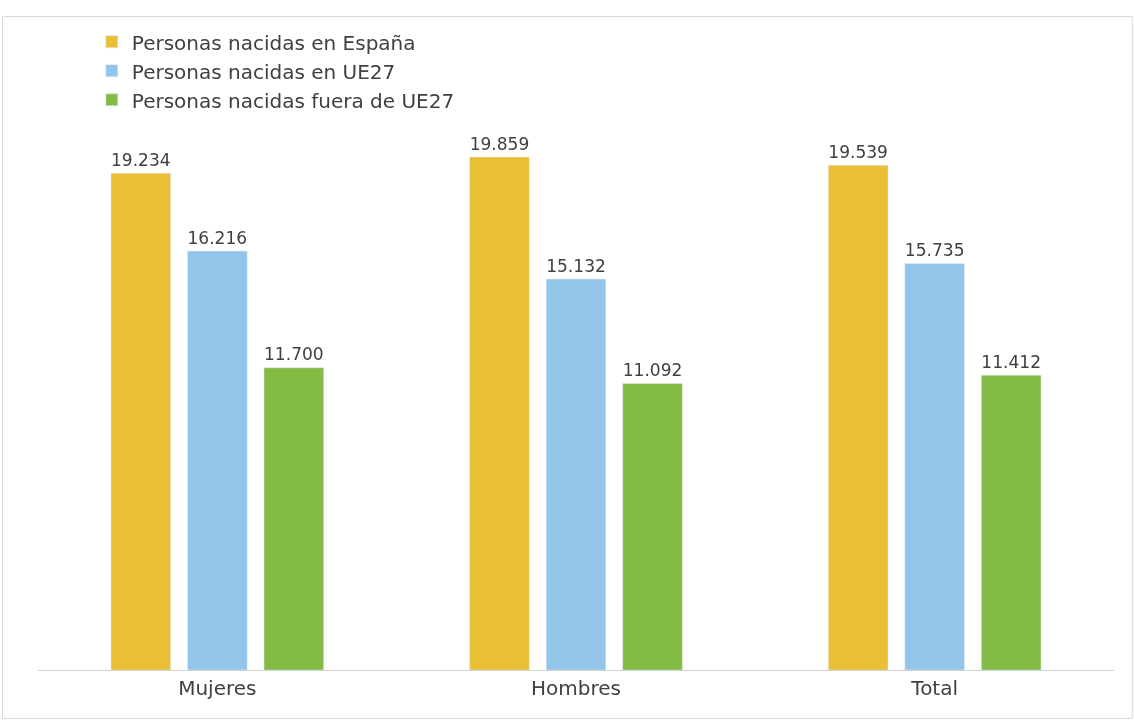 The height and width of the screenshot is (720, 1134). Describe the element at coordinates (499, 143) in the screenshot. I see `data-label: 19.859` at that location.